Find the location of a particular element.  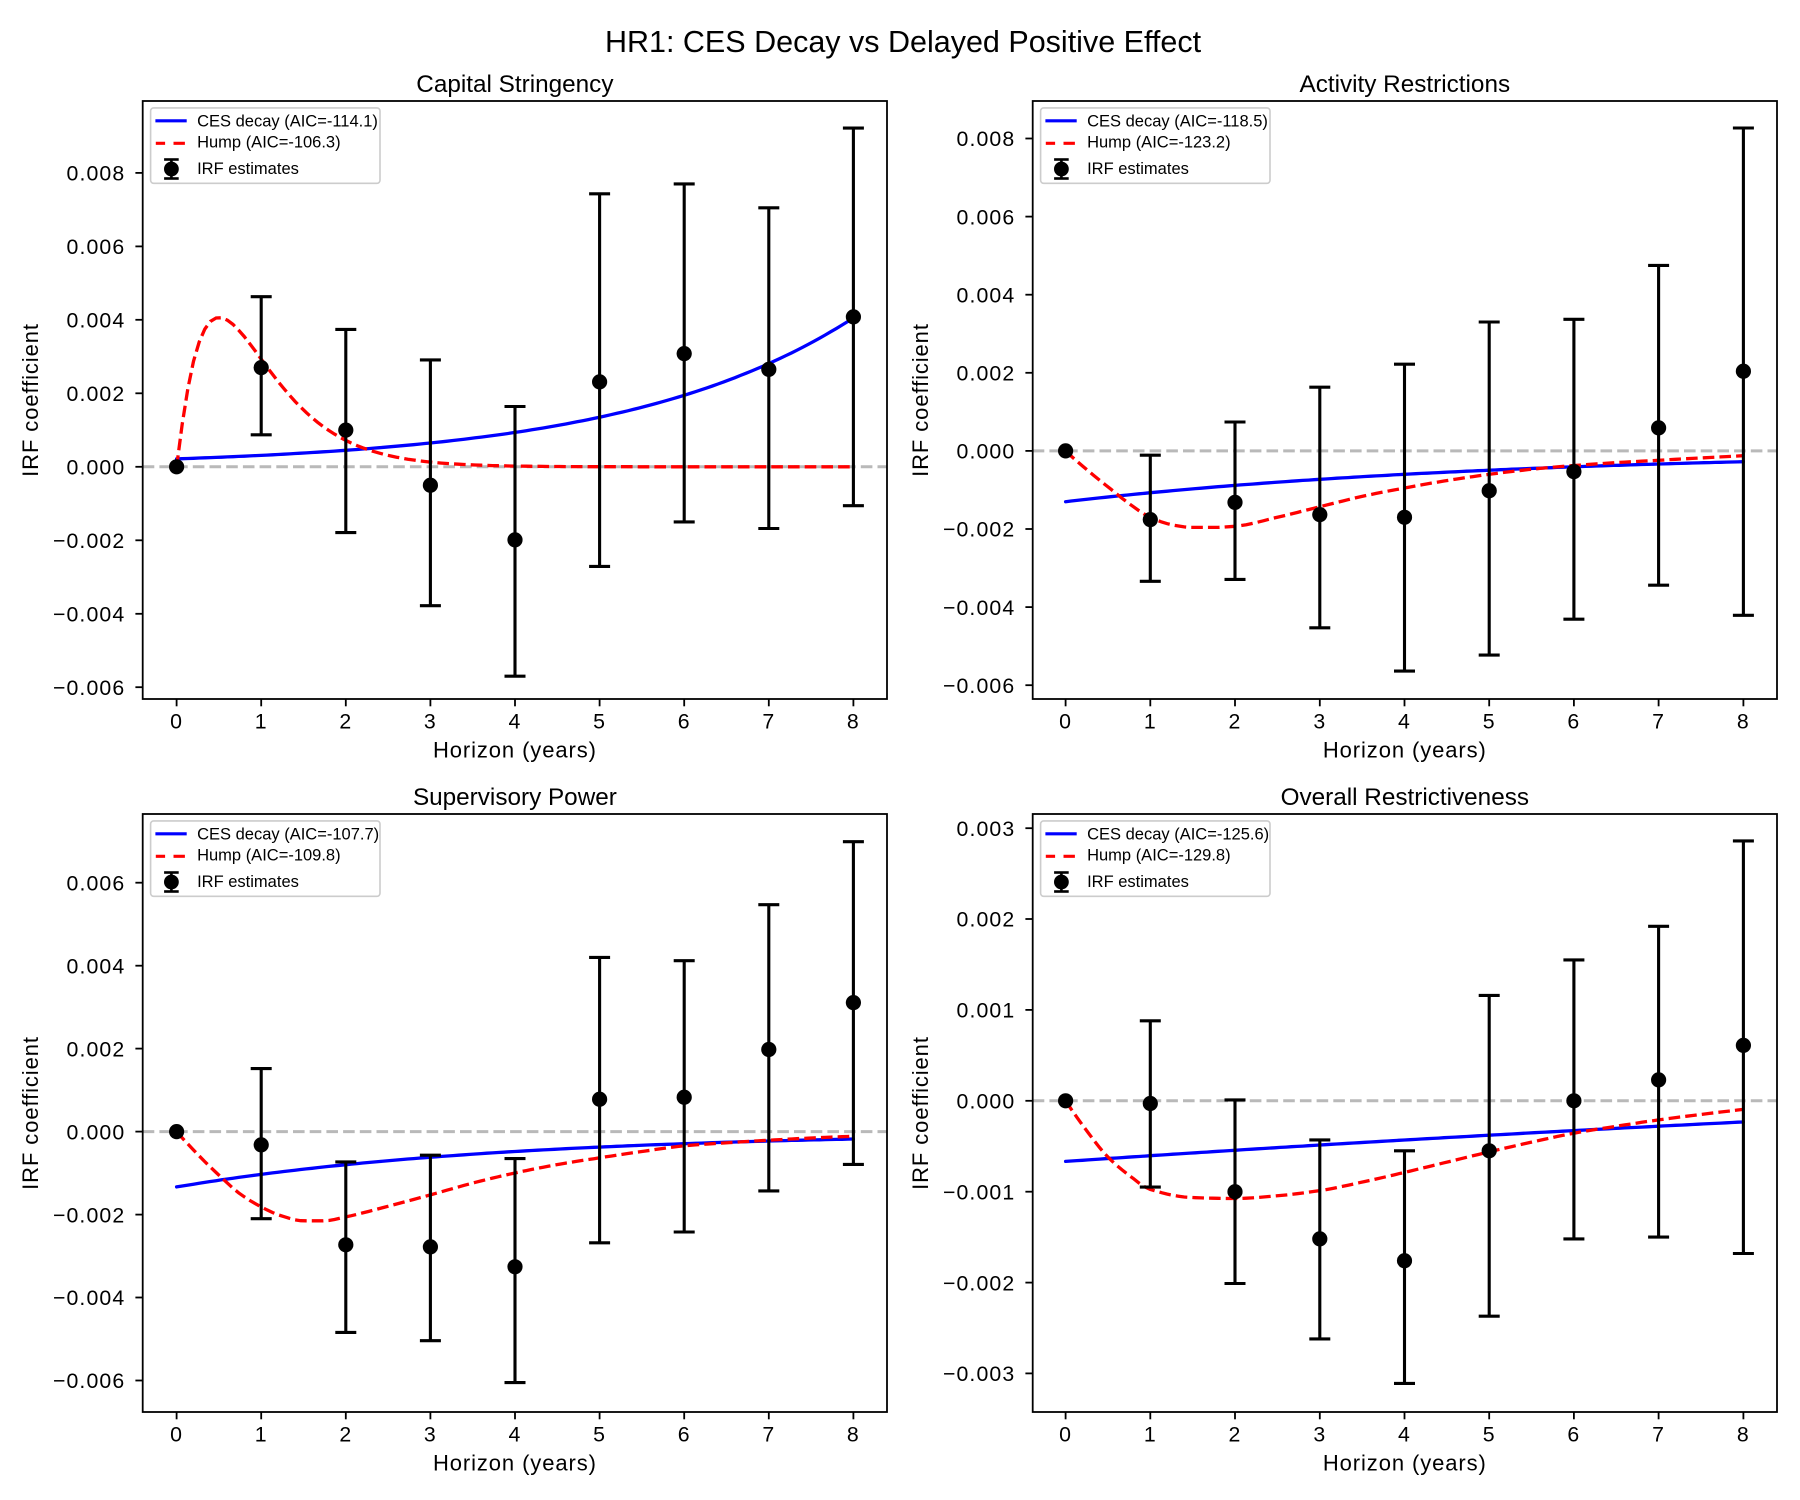

svg-text: CES decay (AIC=-118.5) is located at coordinates (1177, 122).